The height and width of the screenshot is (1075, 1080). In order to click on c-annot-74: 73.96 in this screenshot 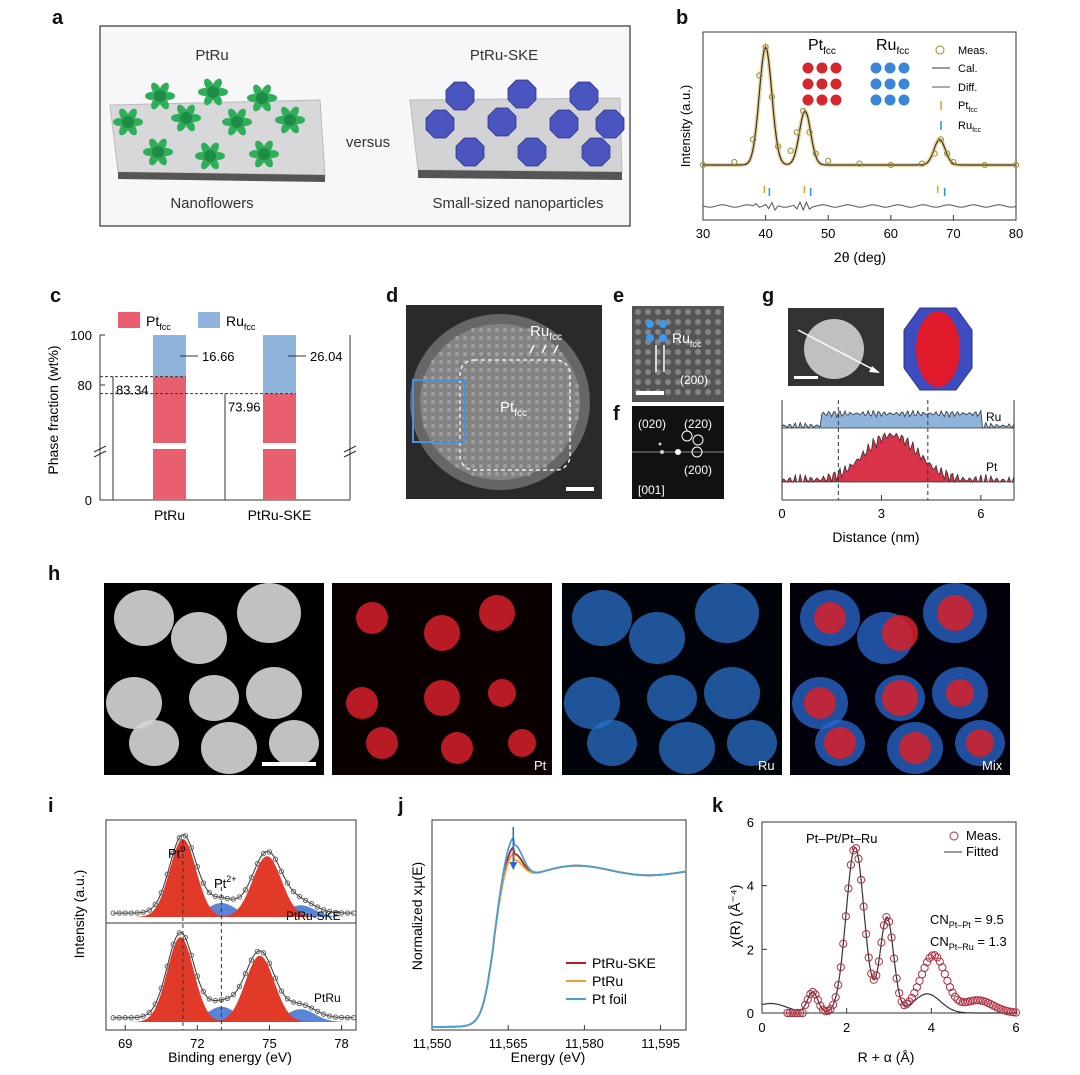, I will do `click(244, 407)`.